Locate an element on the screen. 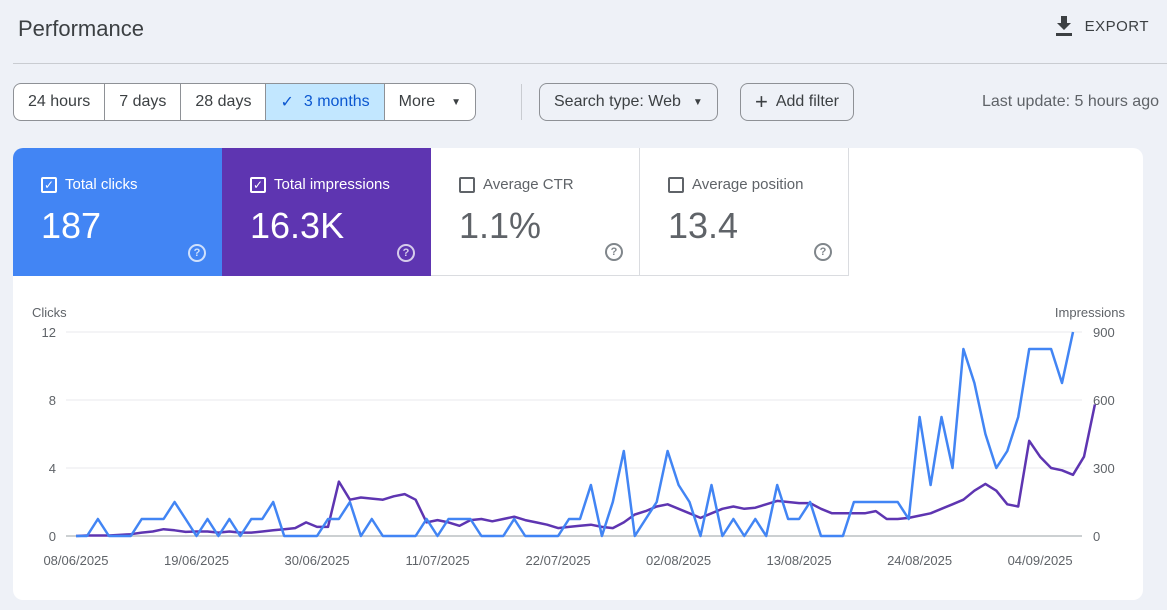 This screenshot has height=610, width=1167. card-label: Average CTR is located at coordinates (528, 184).